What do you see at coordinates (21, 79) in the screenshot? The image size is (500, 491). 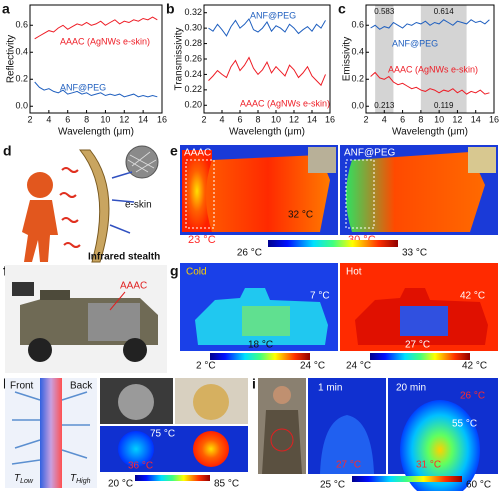 I see `y-tick-label: 0.2` at bounding box center [21, 79].